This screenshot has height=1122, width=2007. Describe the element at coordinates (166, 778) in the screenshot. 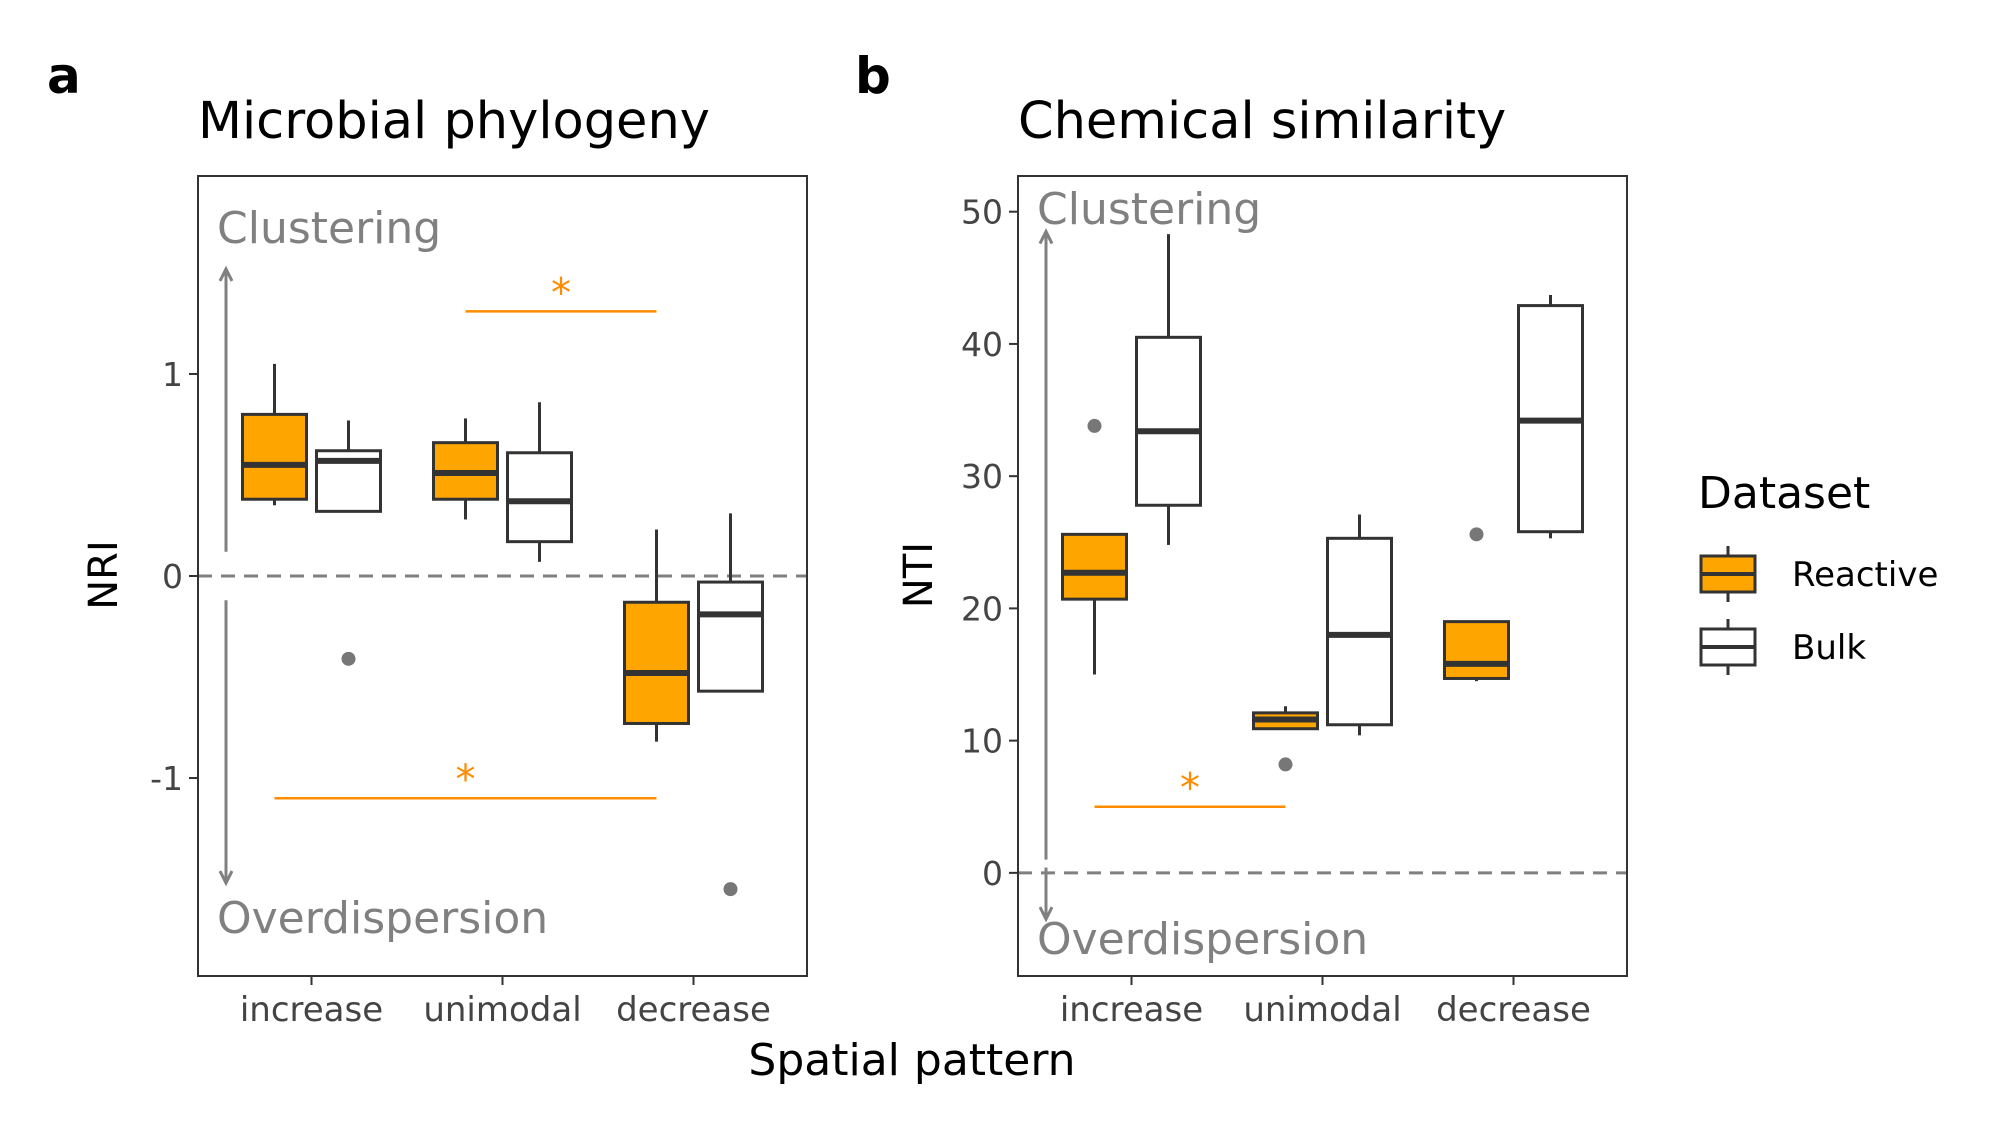

I see `y-tick-label: -1` at that location.